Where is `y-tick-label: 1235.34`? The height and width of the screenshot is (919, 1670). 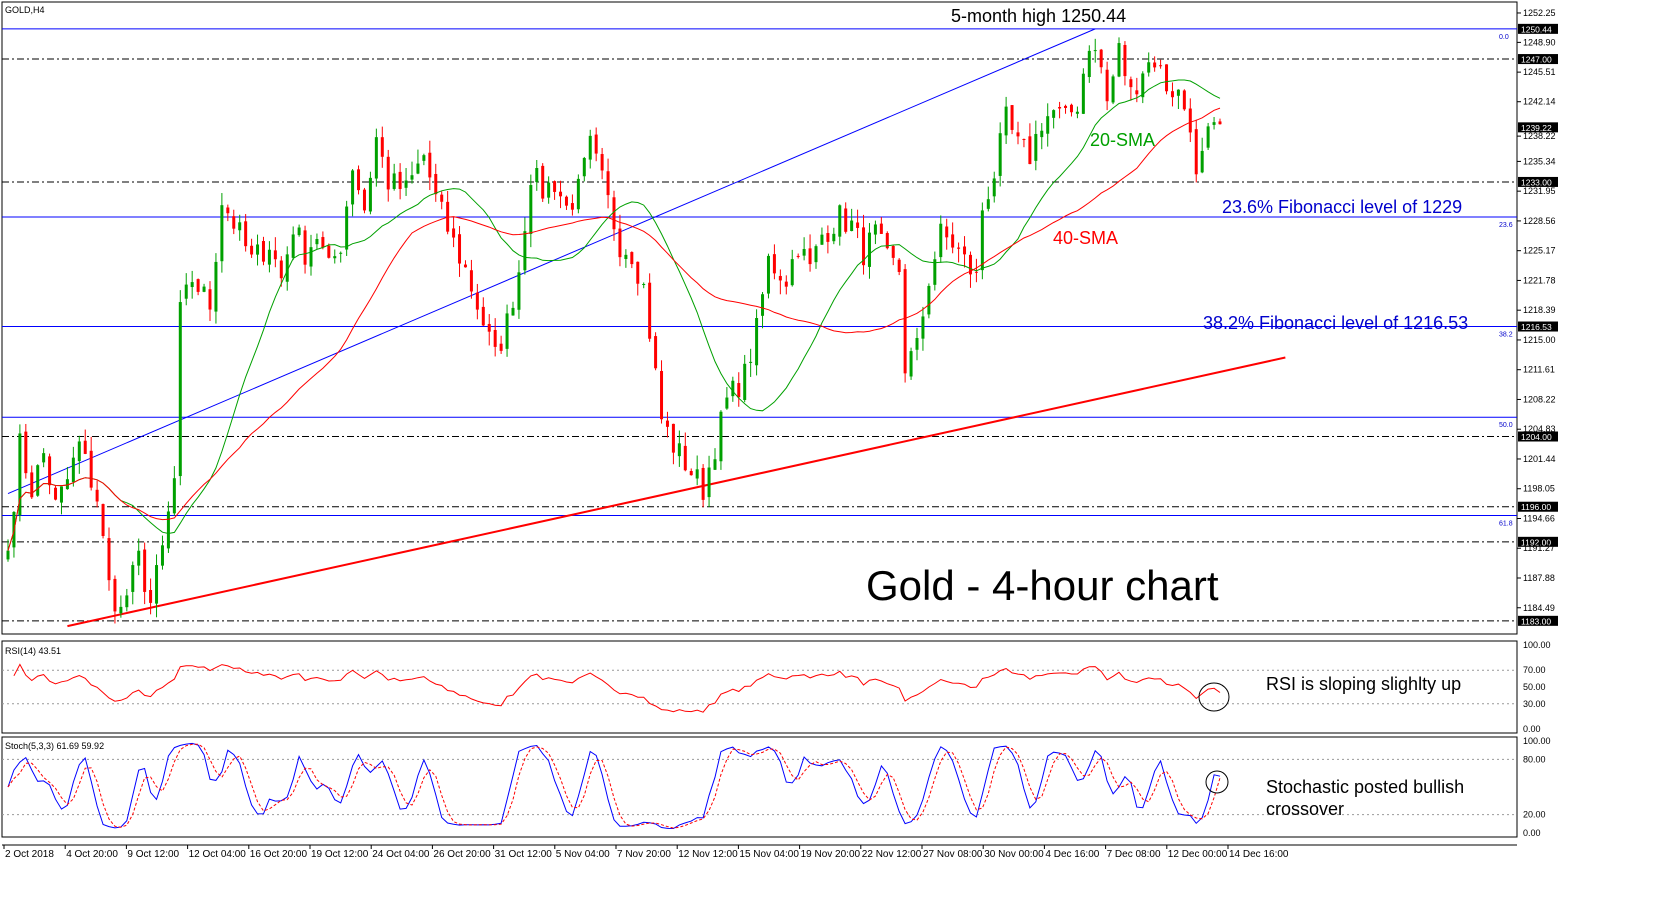
y-tick-label: 1235.34 is located at coordinates (1539, 161).